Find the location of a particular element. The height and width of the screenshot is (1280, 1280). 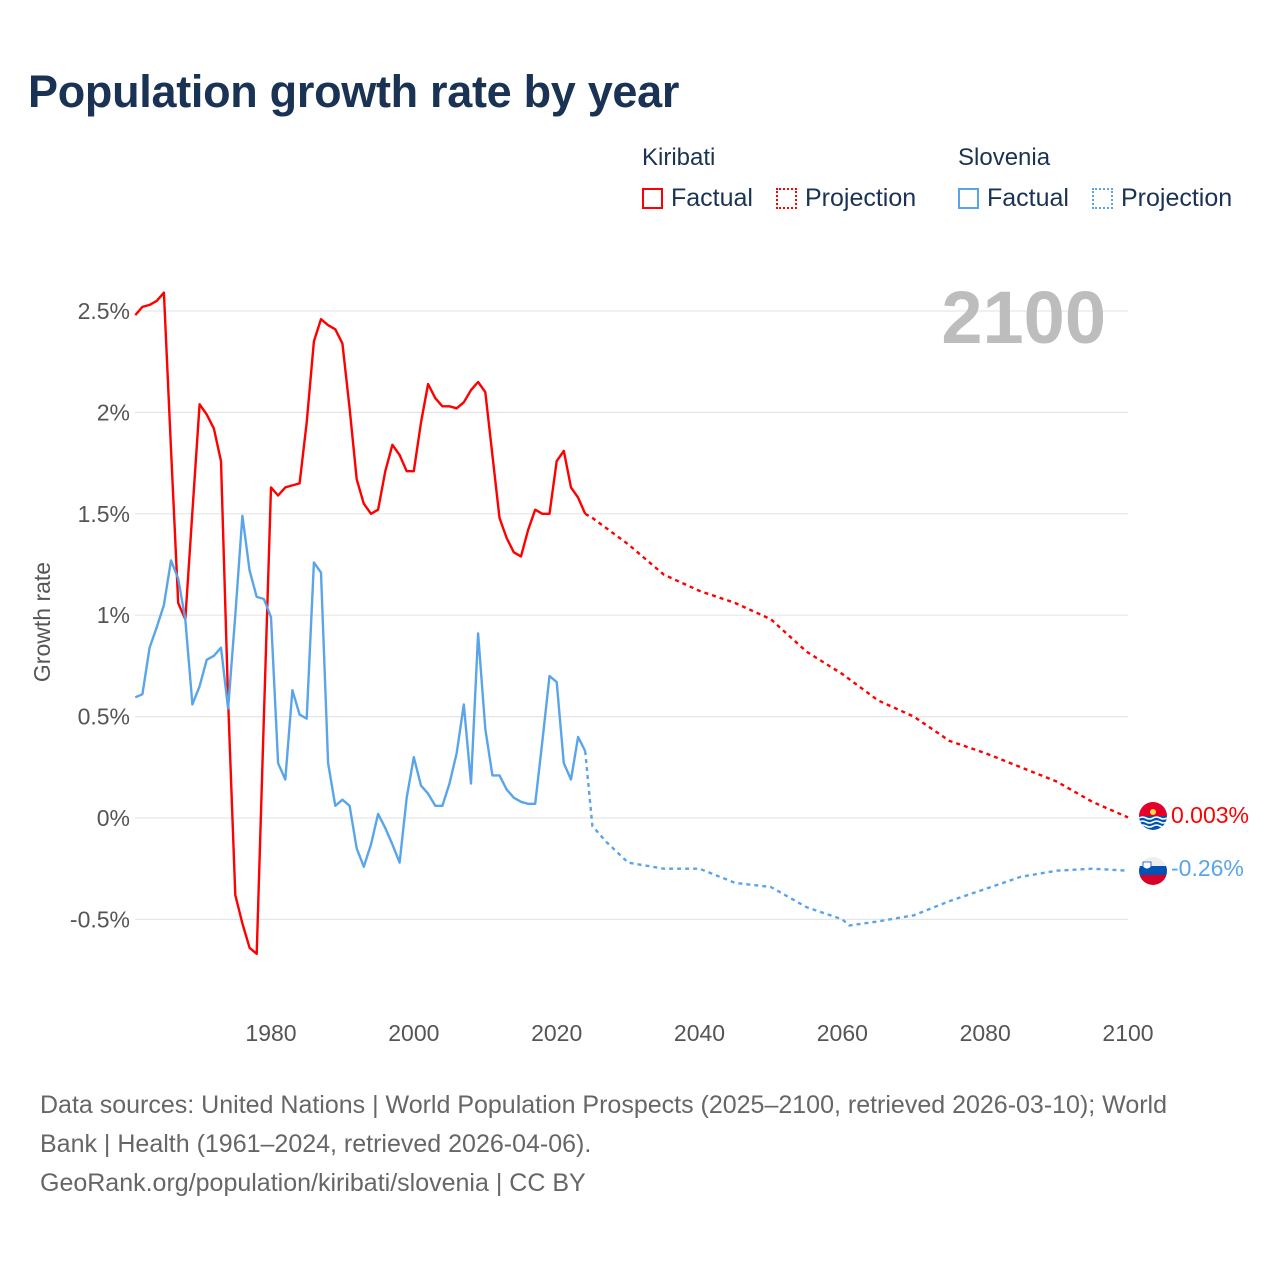

y-axis-label: Growth rate is located at coordinates (42, 622).